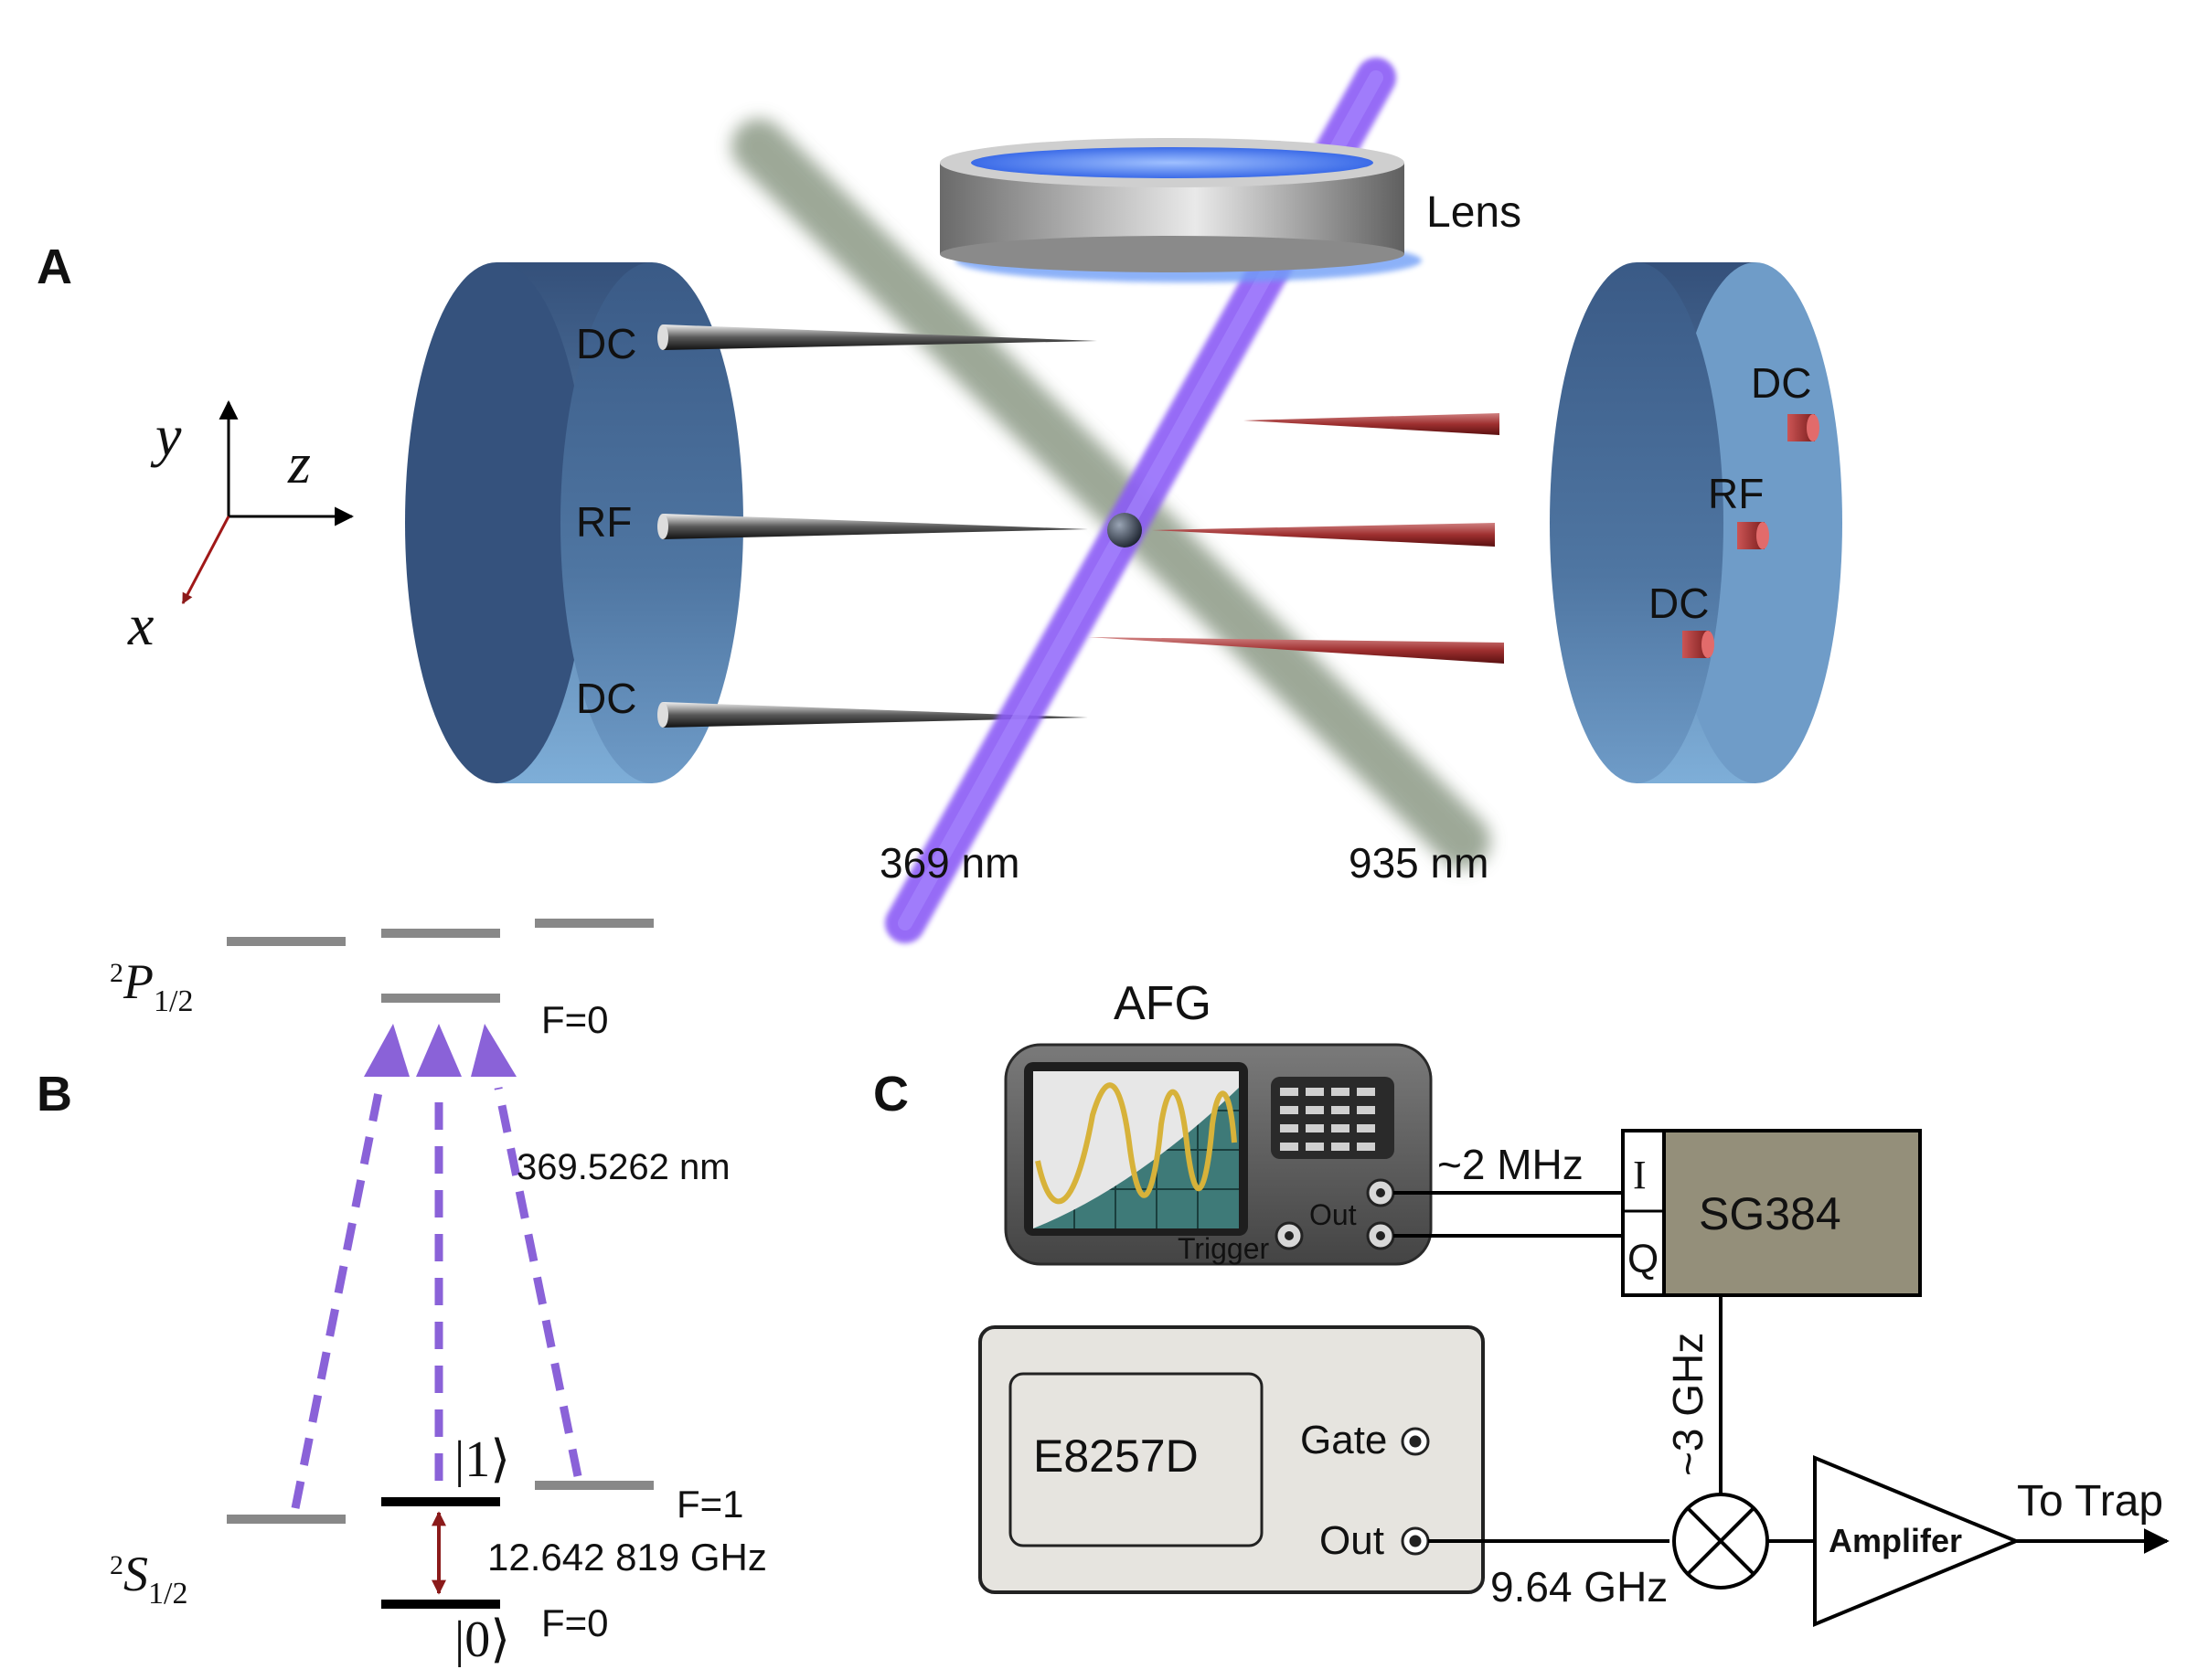 This screenshot has width=2208, height=1680. I want to click on p-state-label: 2P1/2, so click(151, 986).